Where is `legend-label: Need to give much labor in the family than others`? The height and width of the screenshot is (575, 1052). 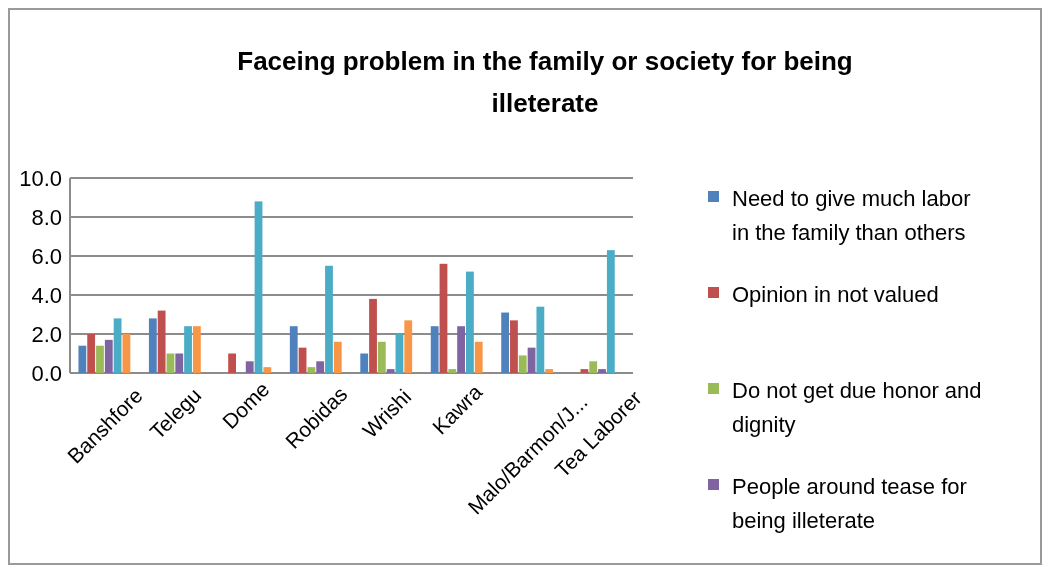 legend-label: Need to give much labor in the family than others is located at coordinates (851, 215).